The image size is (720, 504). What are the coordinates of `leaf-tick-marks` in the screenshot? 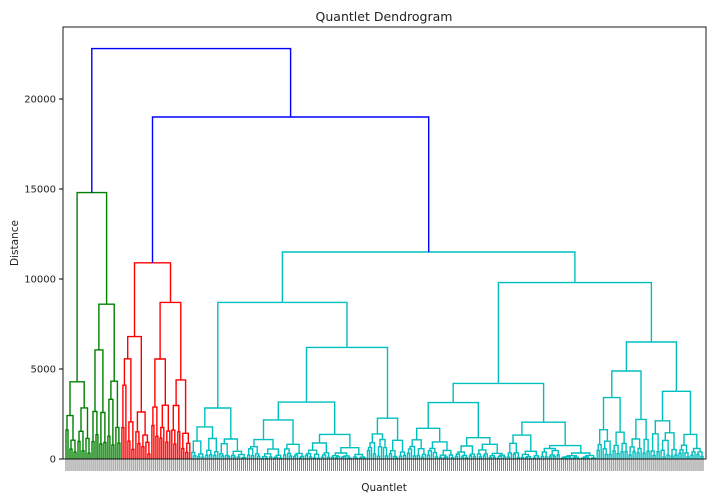 It's located at (384, 465).